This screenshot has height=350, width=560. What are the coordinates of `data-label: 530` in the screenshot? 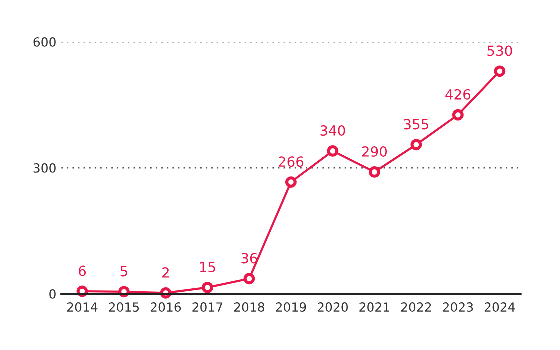 It's located at (500, 51).